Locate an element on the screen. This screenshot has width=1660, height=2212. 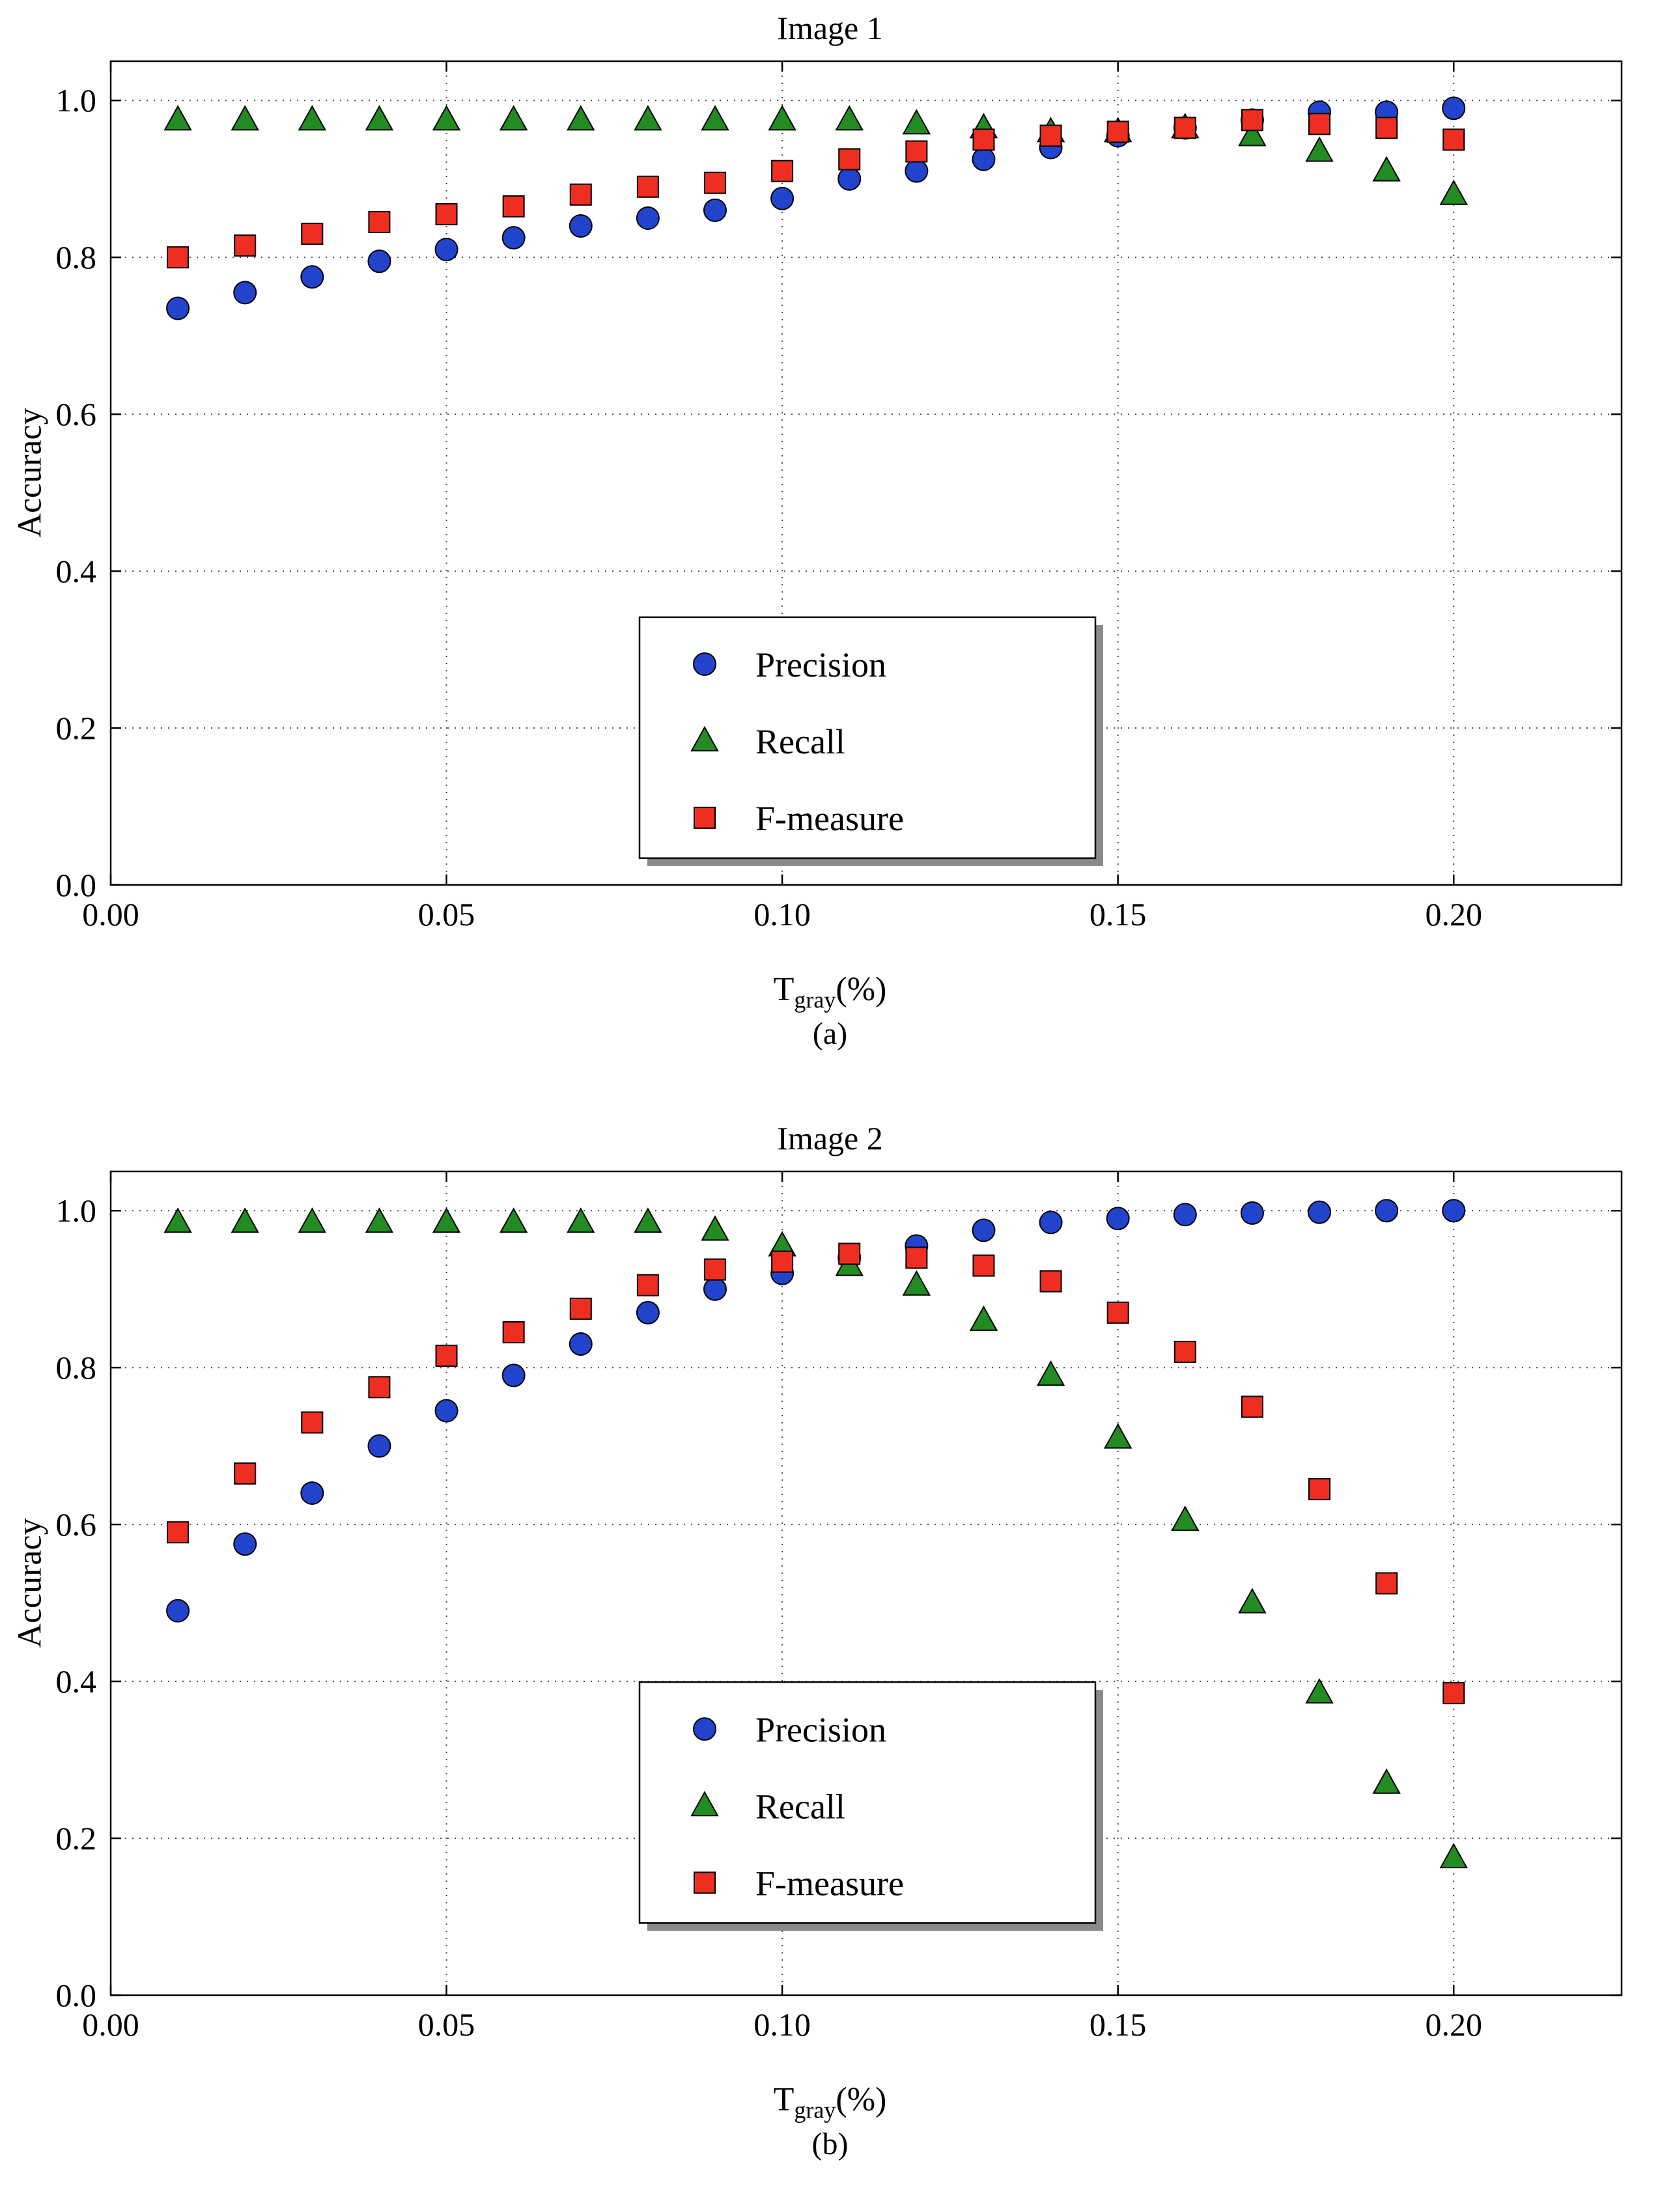
series-precision is located at coordinates (816, 208).